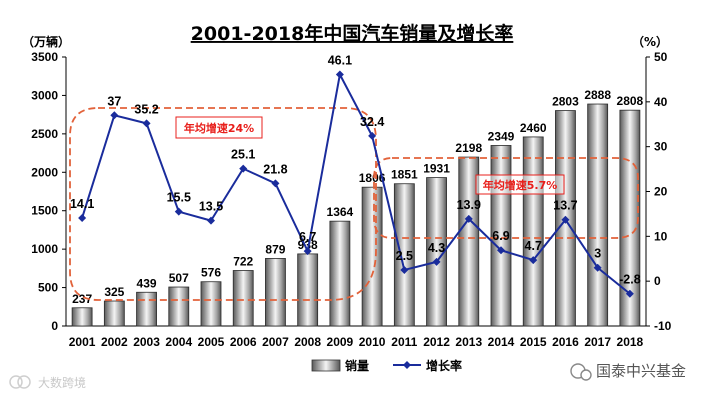  What do you see at coordinates (275, 342) in the screenshot?
I see `x-tick-label: 2007` at bounding box center [275, 342].